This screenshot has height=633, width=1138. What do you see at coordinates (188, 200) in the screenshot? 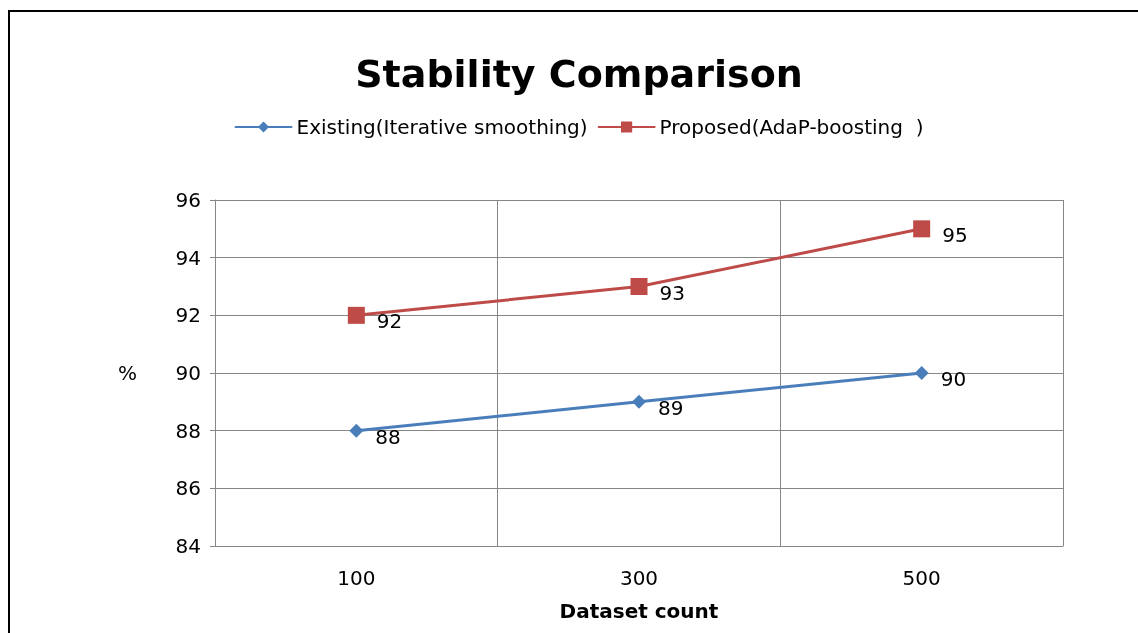
I see `y-tick-label: 96` at bounding box center [188, 200].